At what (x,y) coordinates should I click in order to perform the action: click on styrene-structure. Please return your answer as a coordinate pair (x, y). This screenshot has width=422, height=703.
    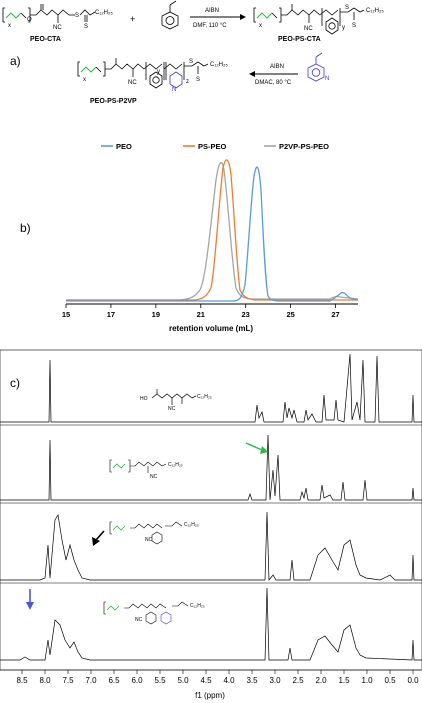
    Looking at the image, I should click on (170, 15).